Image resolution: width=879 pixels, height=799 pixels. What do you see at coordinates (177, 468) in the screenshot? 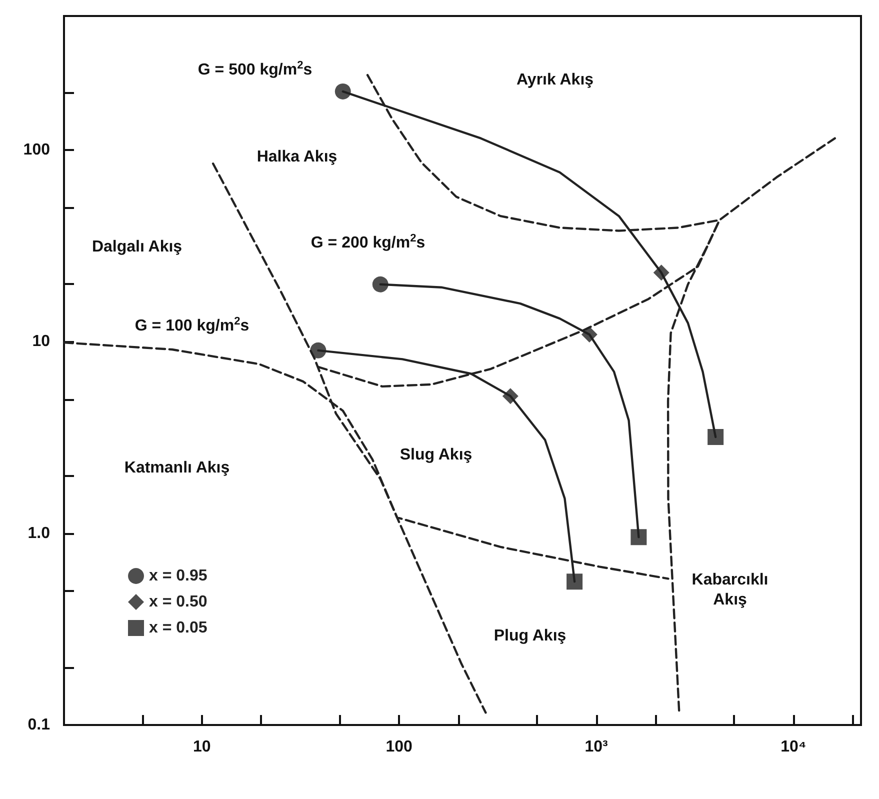
I see `annotation: Katmanlı Akış` at bounding box center [177, 468].